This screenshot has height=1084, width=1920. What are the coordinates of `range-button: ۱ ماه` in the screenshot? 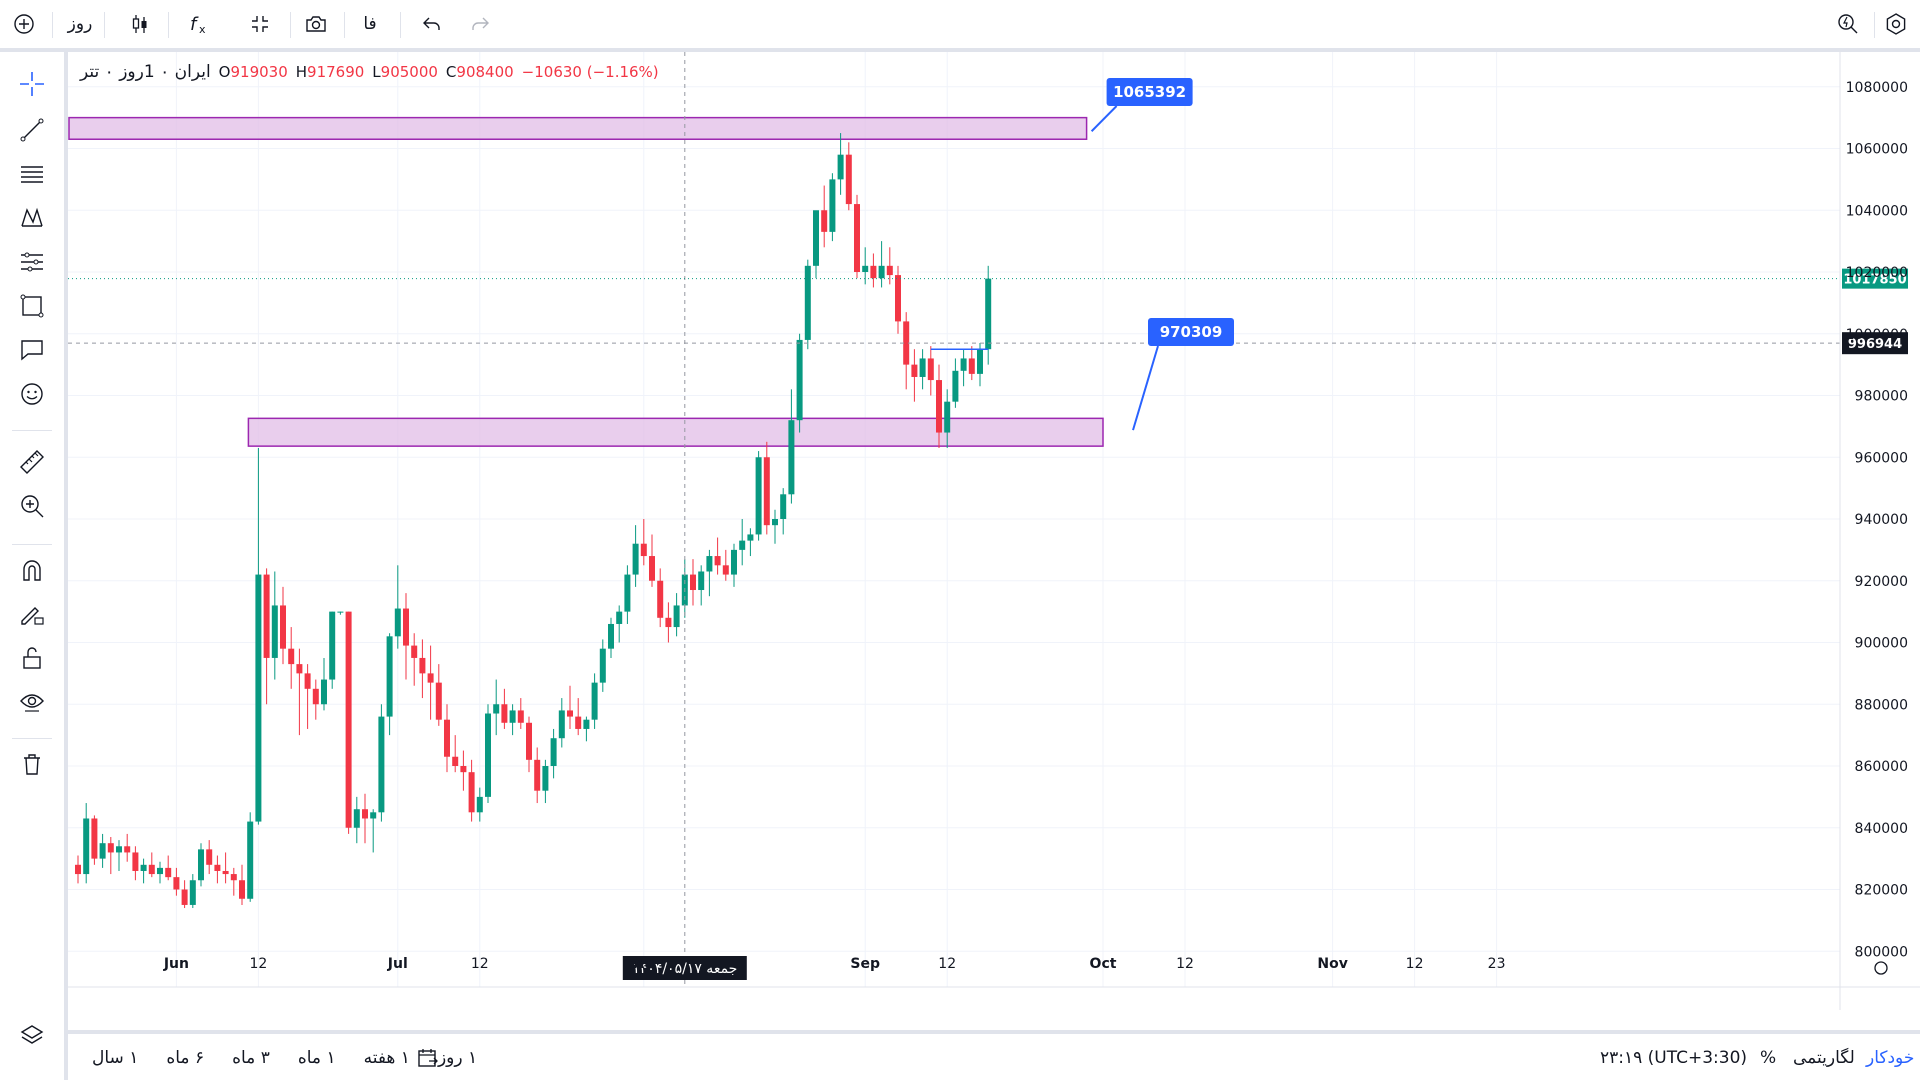 It's located at (316, 1058).